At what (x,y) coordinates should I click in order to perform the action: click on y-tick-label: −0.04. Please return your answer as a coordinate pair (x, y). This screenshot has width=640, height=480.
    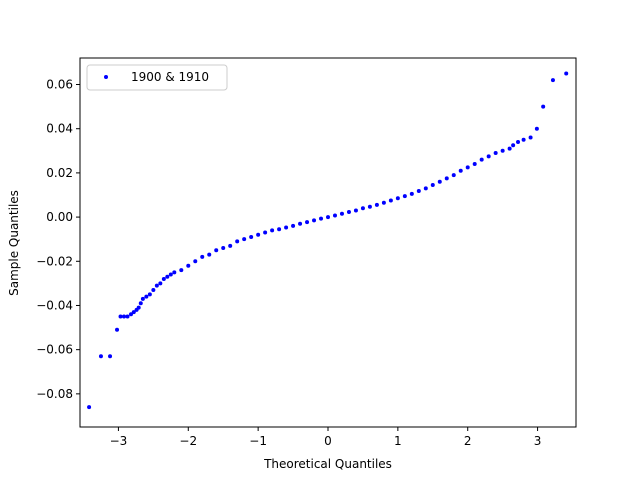
    Looking at the image, I should click on (54, 305).